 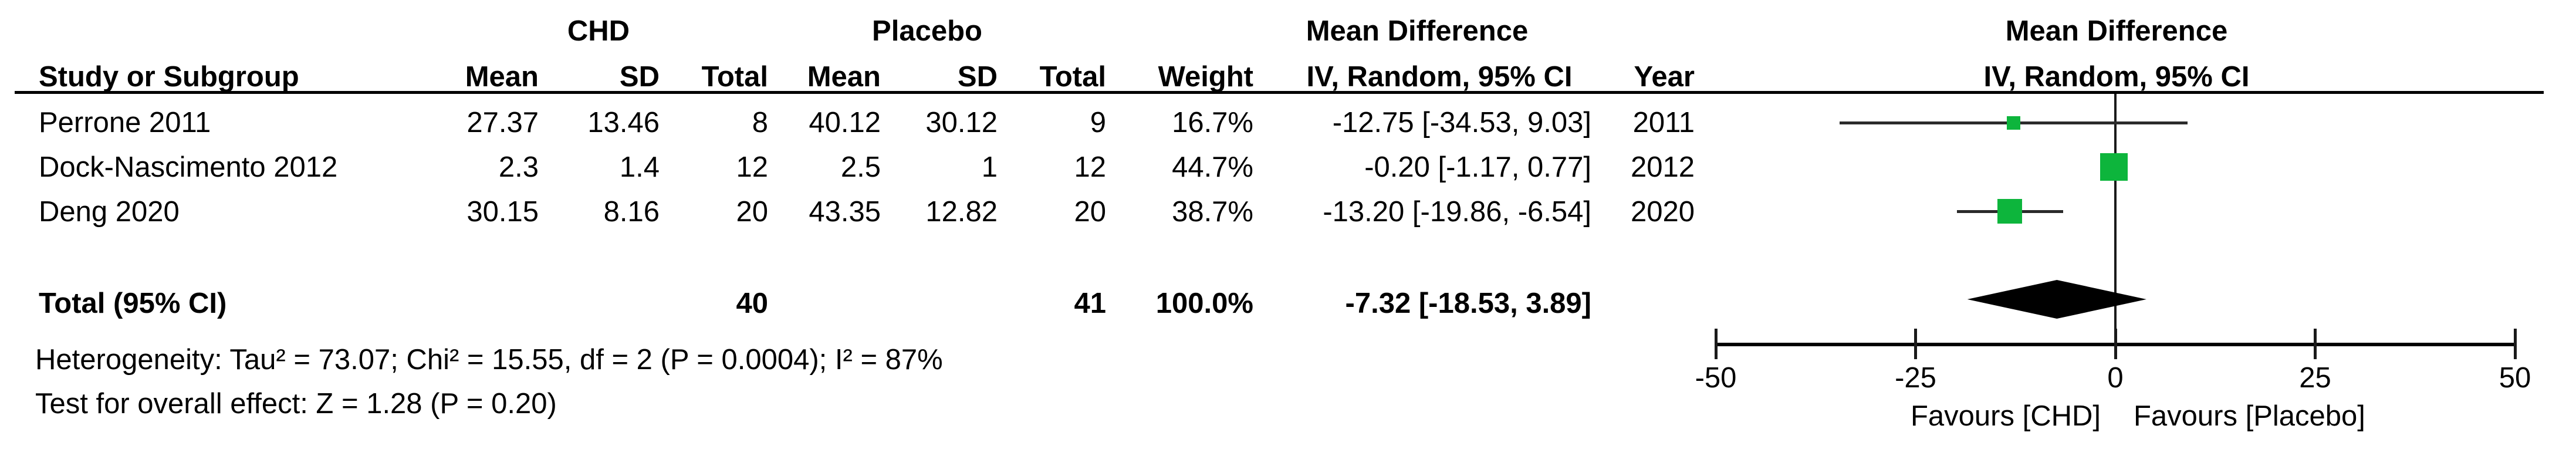 I want to click on study-ci-text: -0.20 [-1.17, 0.77], so click(x=1477, y=167).